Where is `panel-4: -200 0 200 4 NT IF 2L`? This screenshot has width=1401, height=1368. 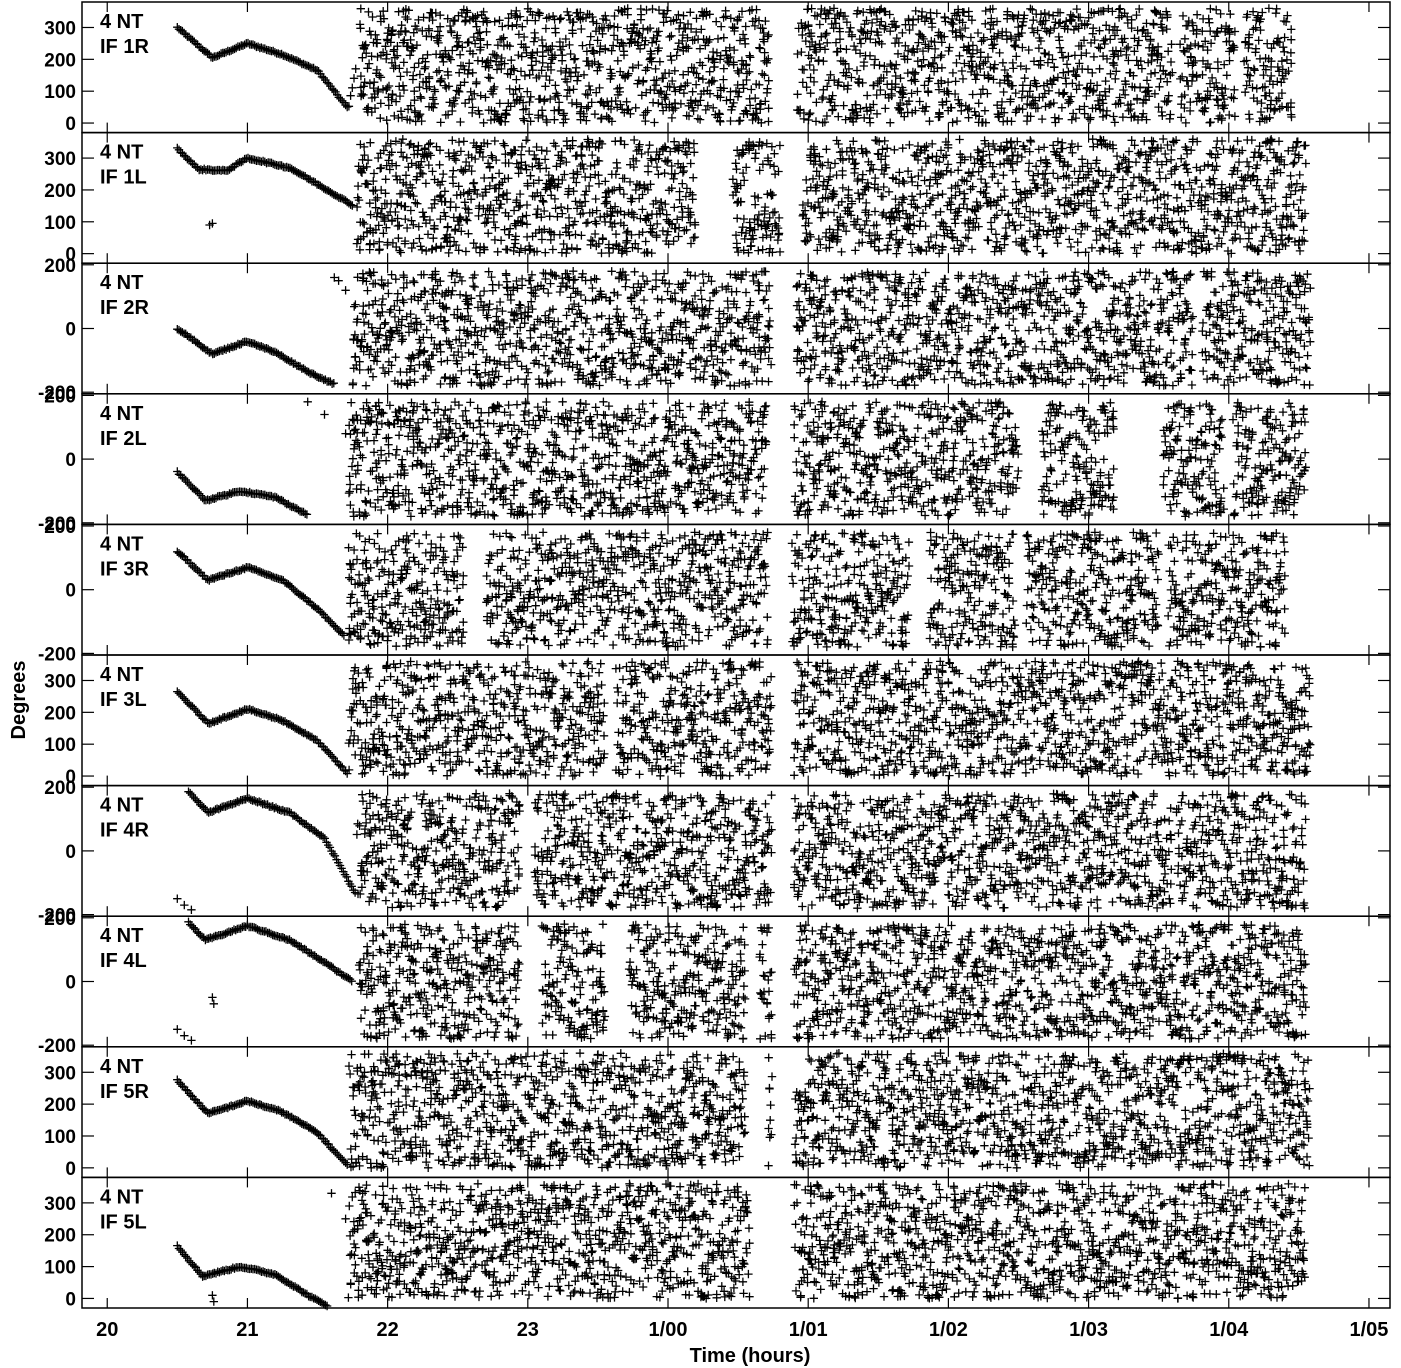
panel-4: -200 0 200 4 NT IF 2L is located at coordinates (714, 460).